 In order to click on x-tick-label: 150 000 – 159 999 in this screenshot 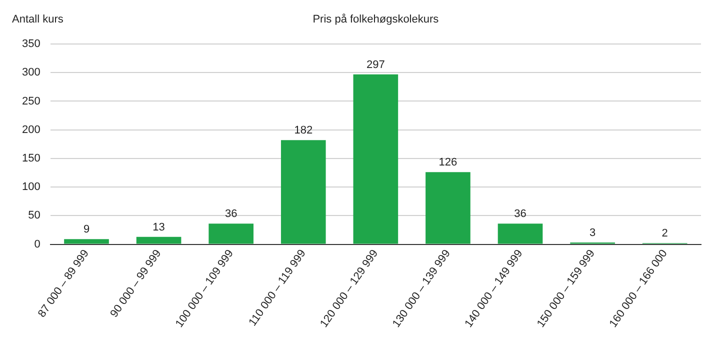, I will do `click(566, 289)`.